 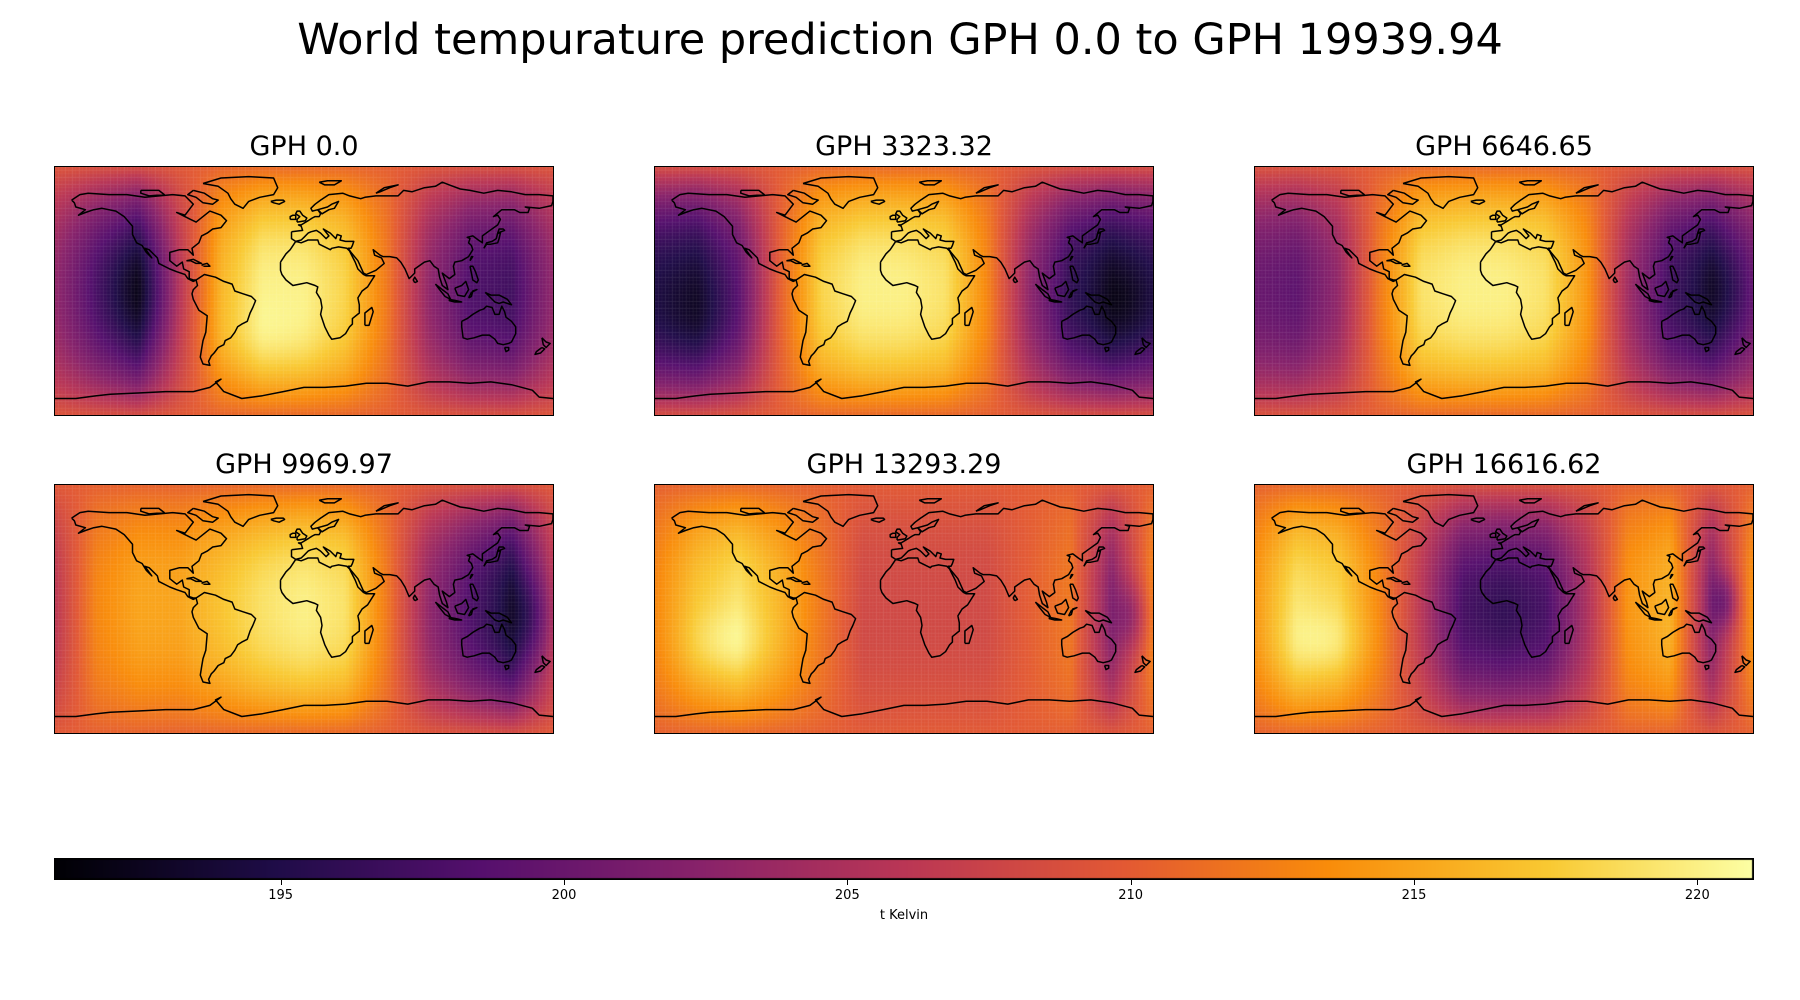 I want to click on panel-title: GPH 16616.62, so click(x=1504, y=464).